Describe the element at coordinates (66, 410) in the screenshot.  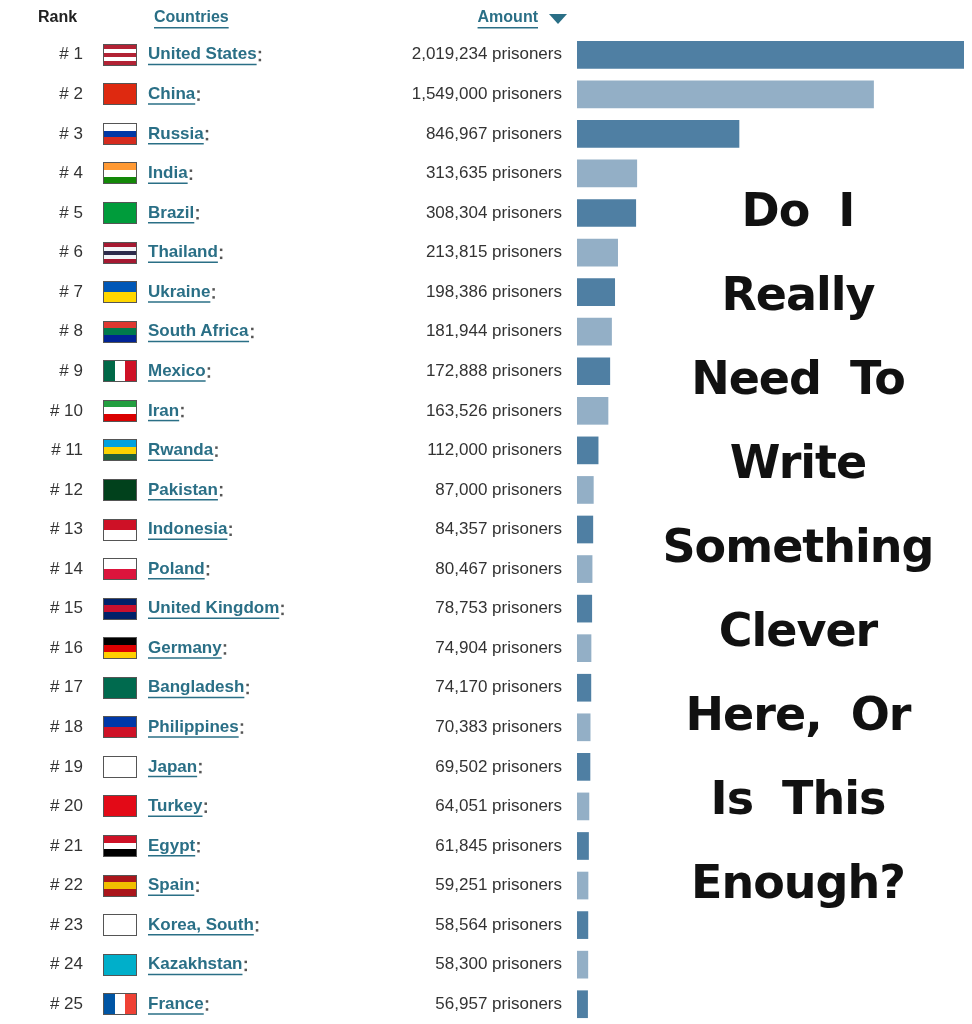
I see `text: # 10` at that location.